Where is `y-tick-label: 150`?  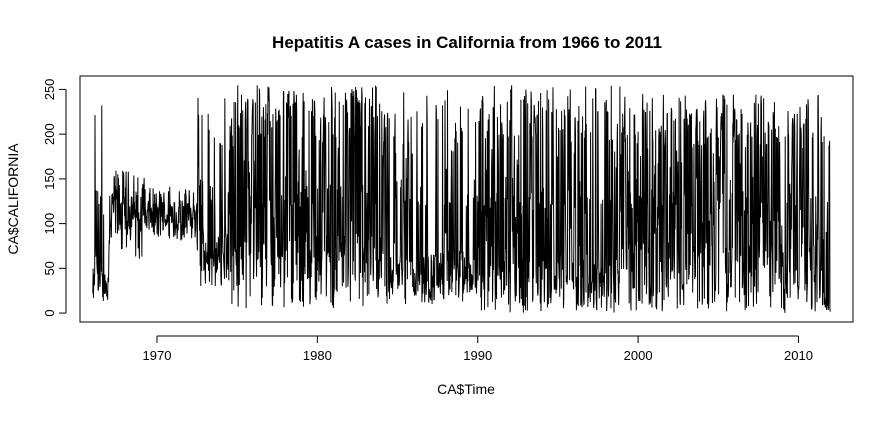
y-tick-label: 150 is located at coordinates (49, 179).